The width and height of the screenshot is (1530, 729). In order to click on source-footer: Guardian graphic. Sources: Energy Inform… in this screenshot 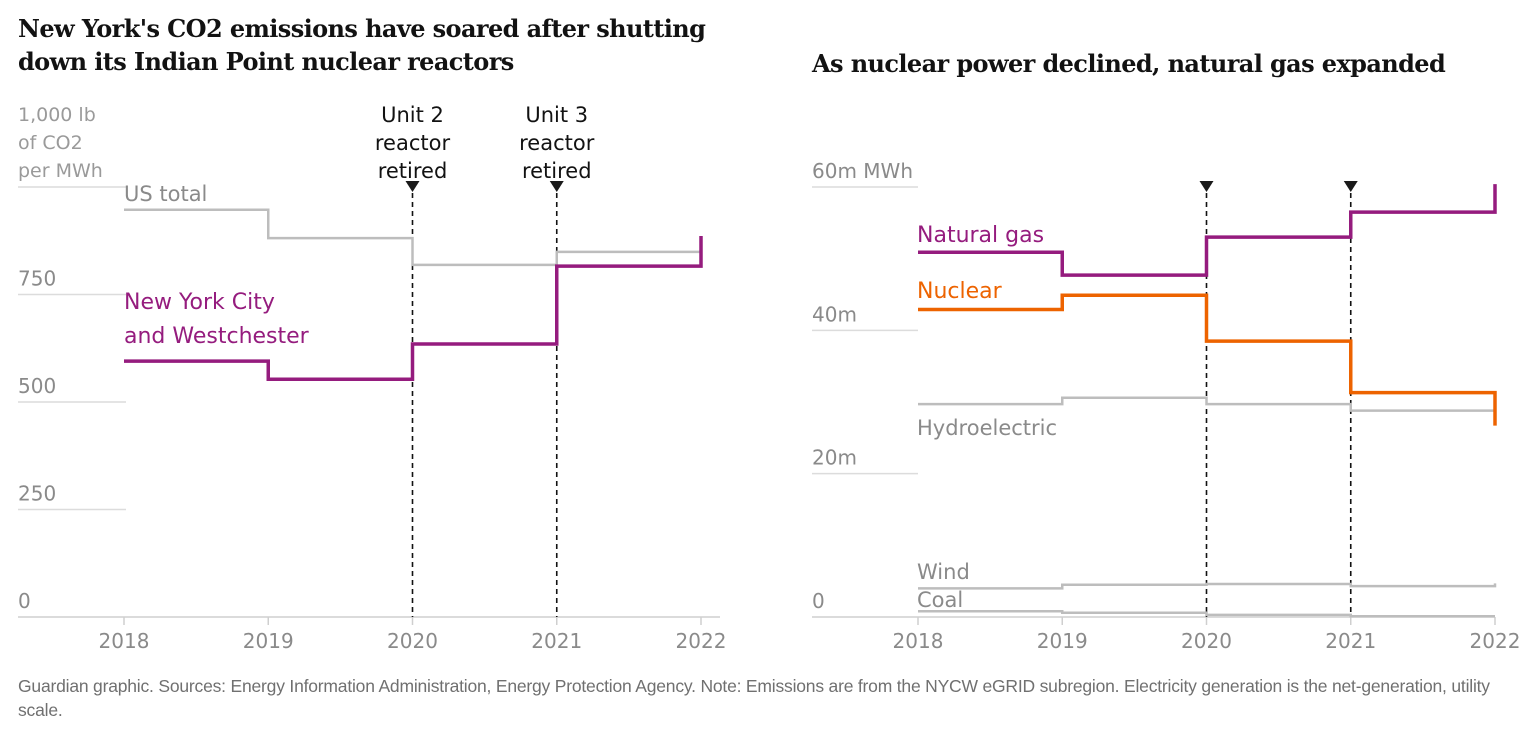, I will do `click(754, 698)`.